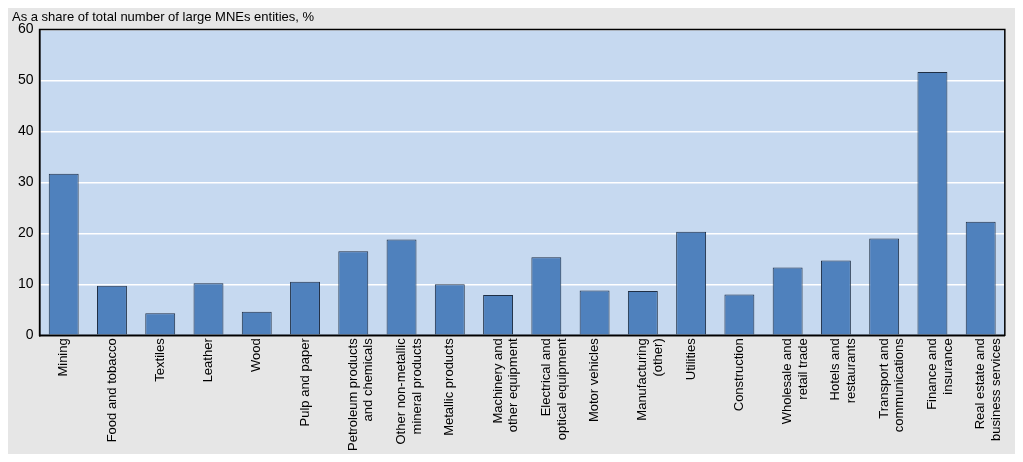  I want to click on y-tick-label: 30, so click(25, 181).